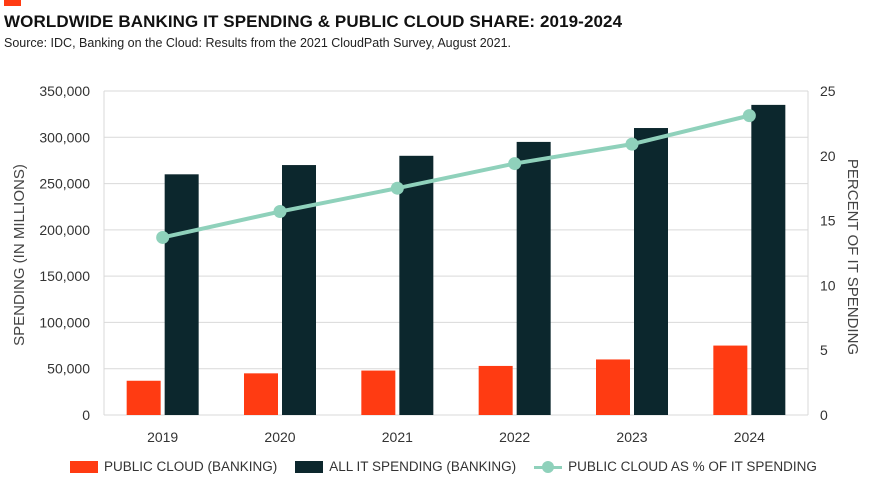 This screenshot has height=487, width=871. What do you see at coordinates (824, 415) in the screenshot?
I see `y2-tick-label: 0` at bounding box center [824, 415].